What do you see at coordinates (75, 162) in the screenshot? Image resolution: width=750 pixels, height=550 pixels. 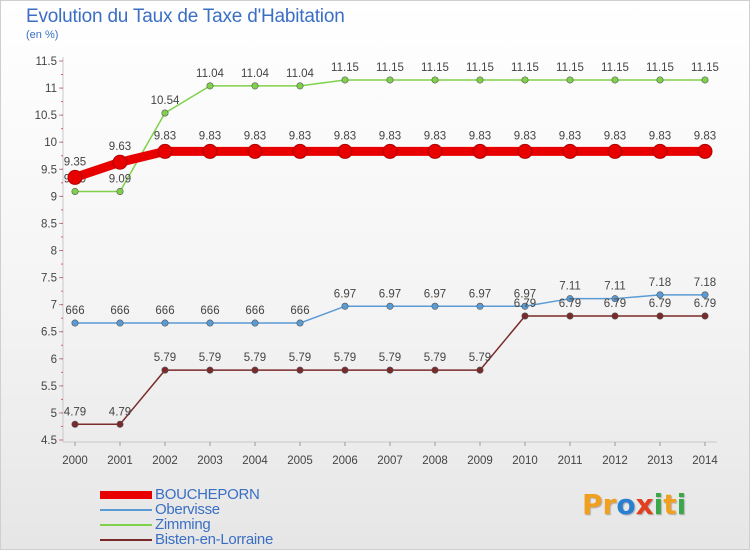 I see `data-label: 9.35` at bounding box center [75, 162].